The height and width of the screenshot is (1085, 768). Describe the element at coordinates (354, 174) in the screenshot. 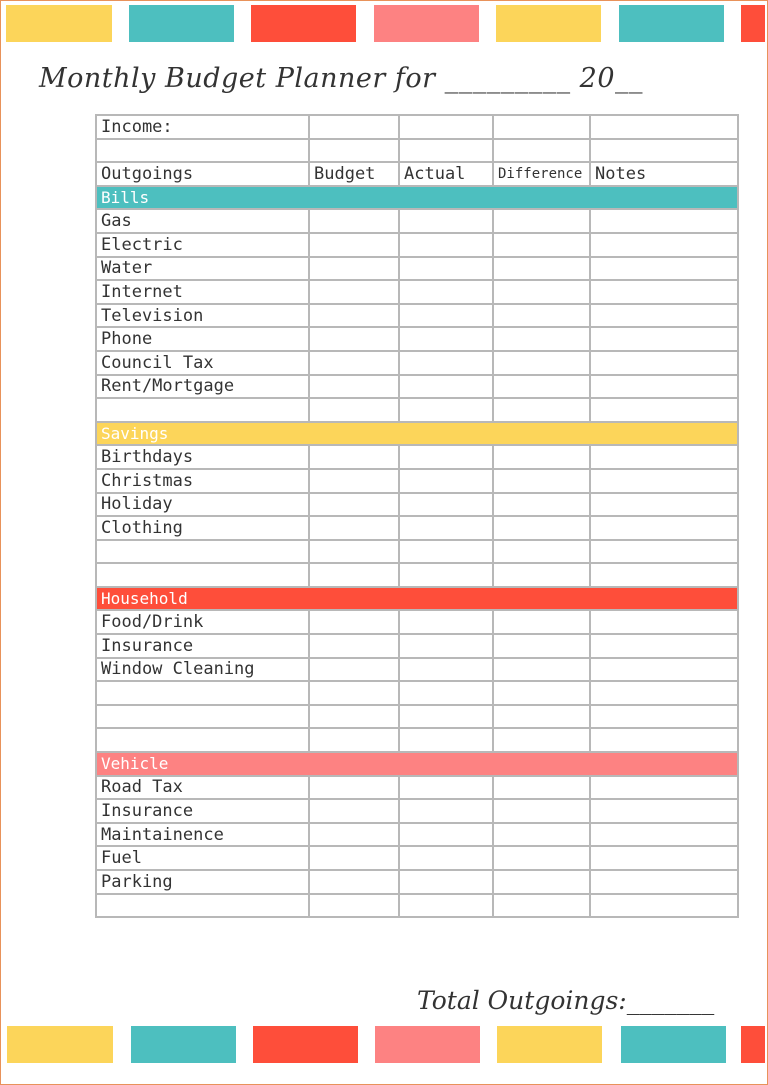

I see `column-header: Budget` at that location.